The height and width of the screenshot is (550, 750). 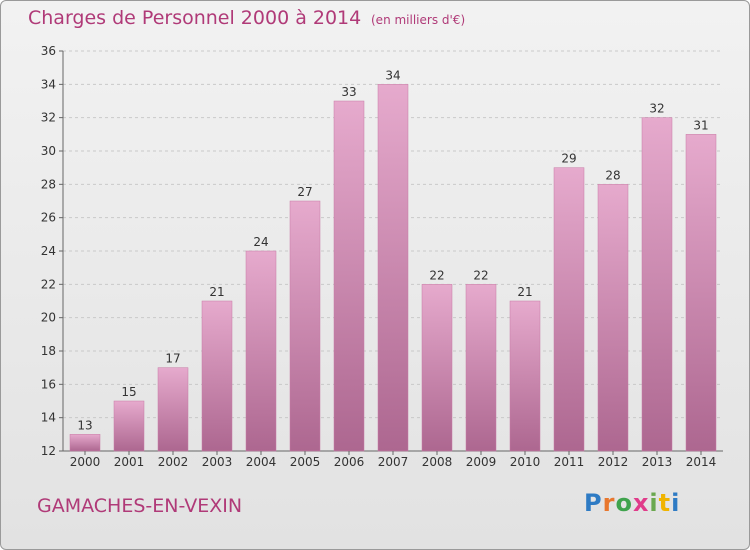 What do you see at coordinates (172, 359) in the screenshot?
I see `bar-value-label: 17` at bounding box center [172, 359].